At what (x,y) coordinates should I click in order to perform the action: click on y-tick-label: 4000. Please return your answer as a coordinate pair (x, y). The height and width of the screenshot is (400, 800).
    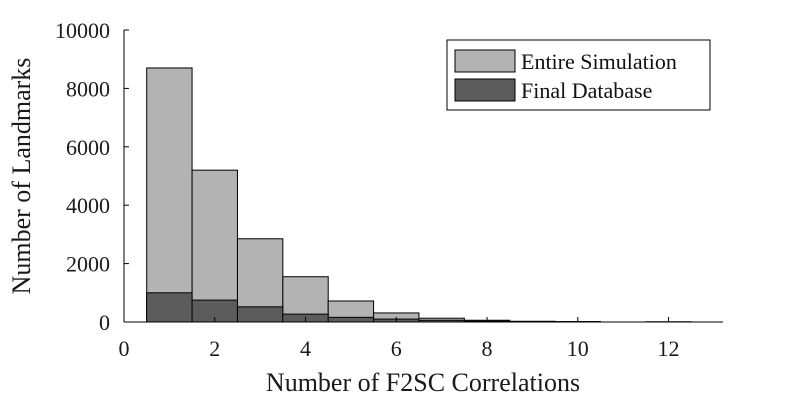
    Looking at the image, I should click on (88, 205).